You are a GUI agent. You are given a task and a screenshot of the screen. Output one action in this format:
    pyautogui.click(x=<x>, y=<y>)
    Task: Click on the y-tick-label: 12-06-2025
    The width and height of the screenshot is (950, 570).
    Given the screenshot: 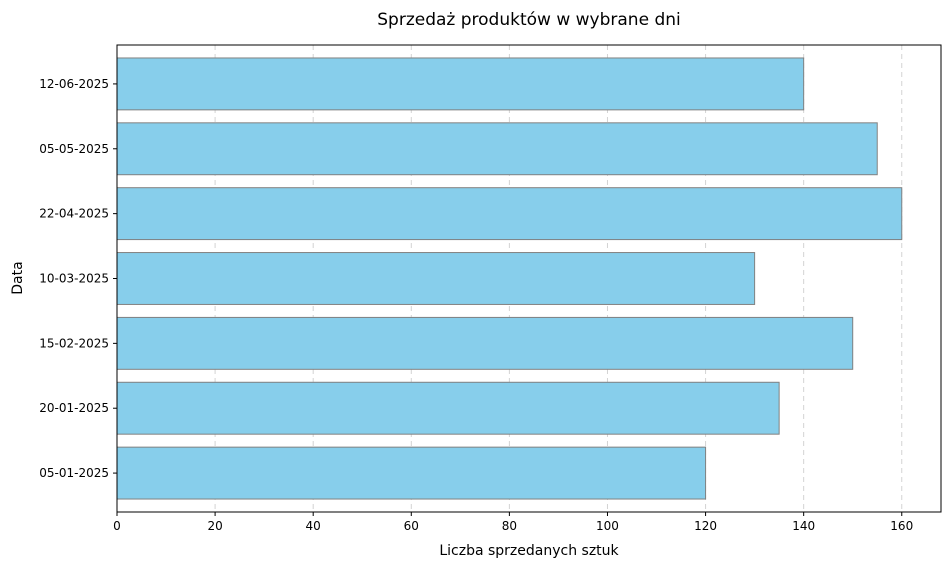 What is the action you would take?
    pyautogui.click(x=74, y=84)
    